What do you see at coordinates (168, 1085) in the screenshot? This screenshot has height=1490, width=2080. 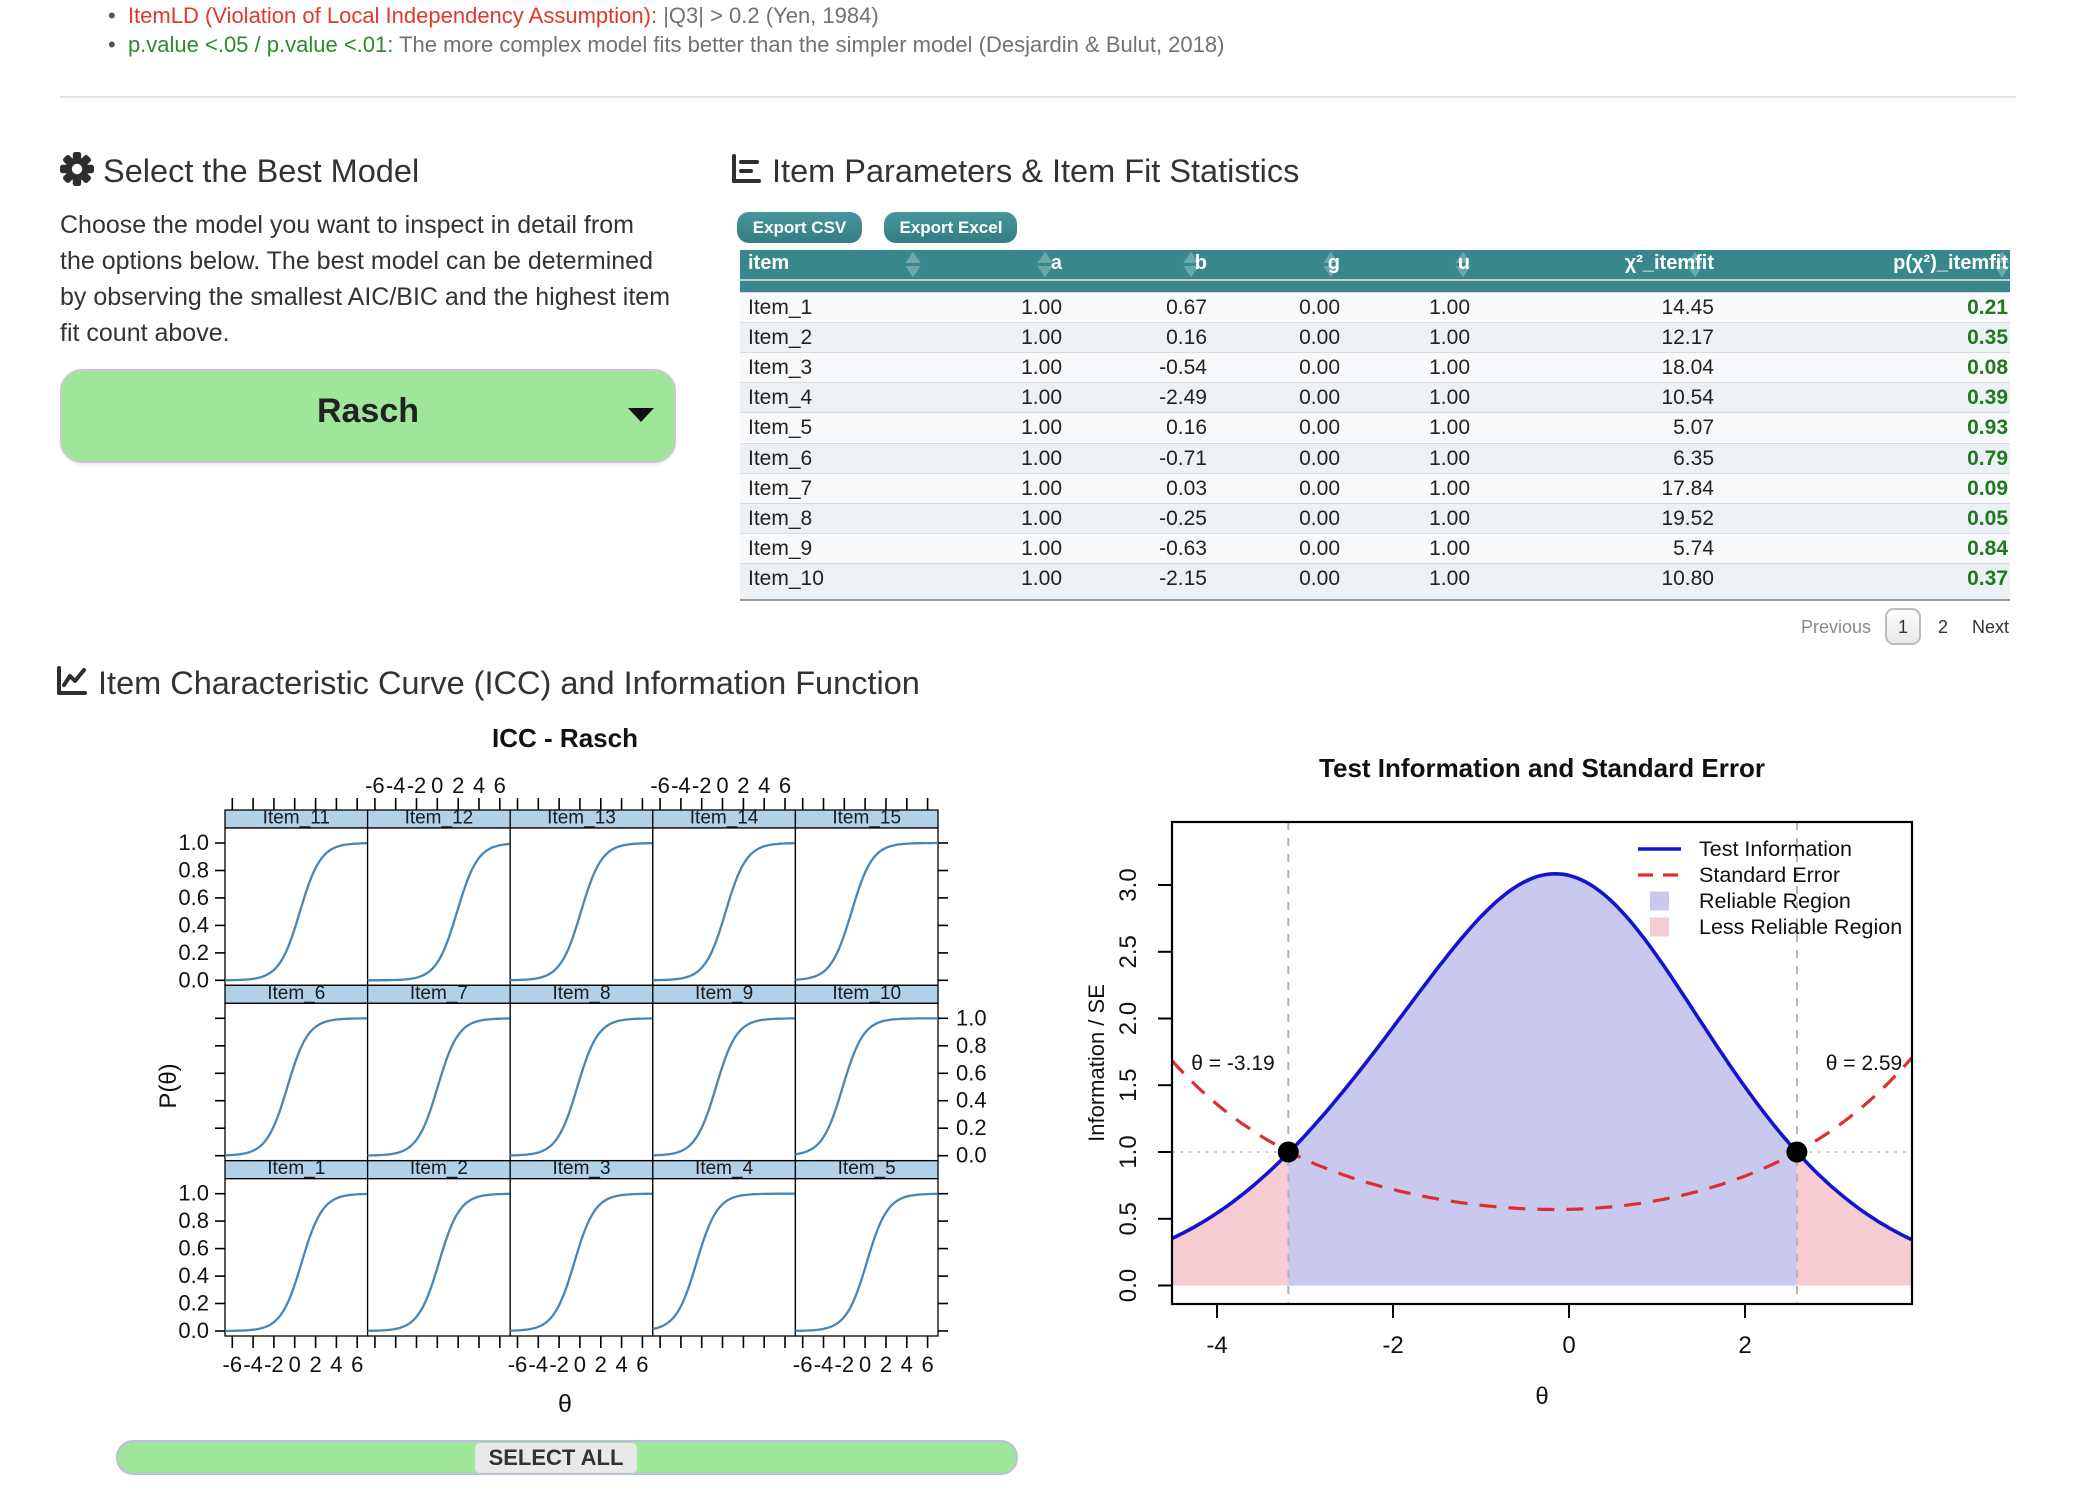 I see `svg-text: P(θ)` at bounding box center [168, 1085].